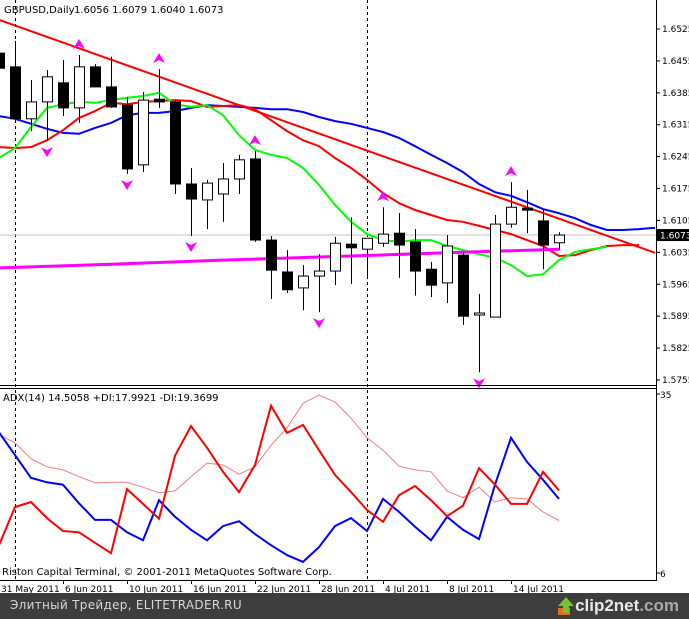  I want to click on date-tick-label: 31 May 2011, so click(30, 589).